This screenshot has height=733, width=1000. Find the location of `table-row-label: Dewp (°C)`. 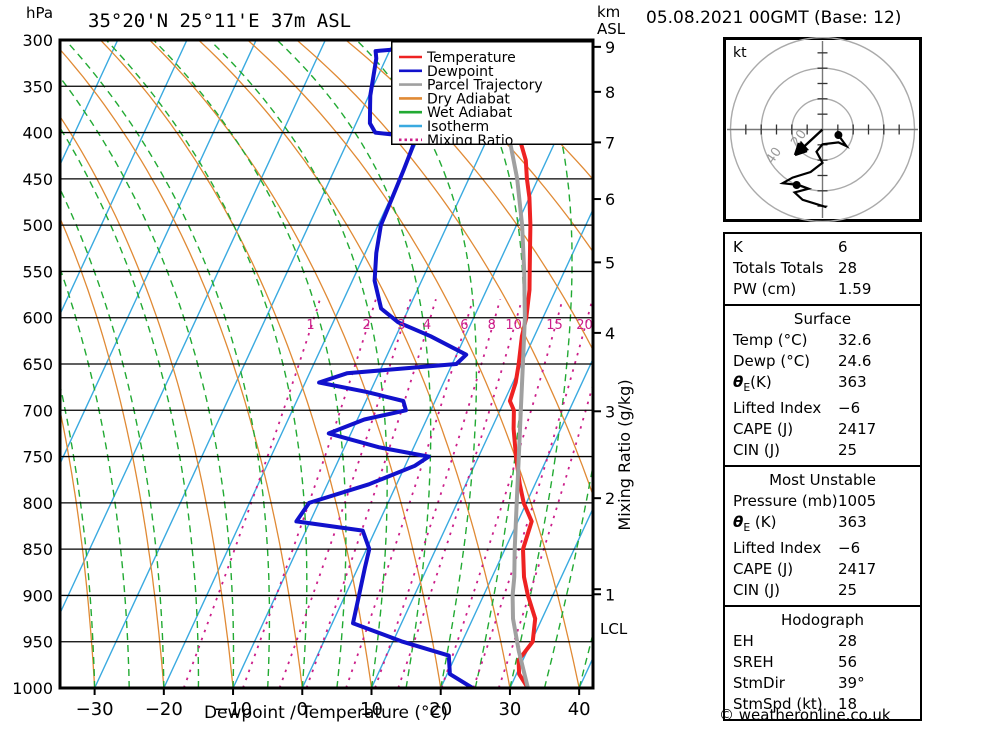

table-row-label: Dewp (°C) is located at coordinates (772, 361).